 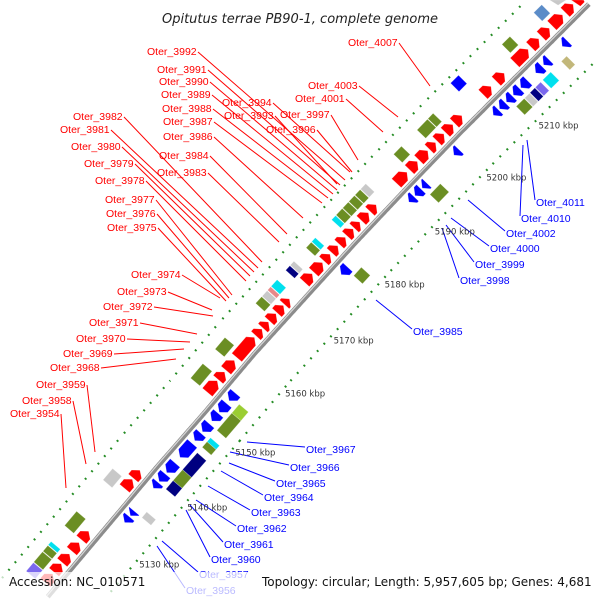 I want to click on forward-gene-label: Oter_3983, so click(x=182, y=173).